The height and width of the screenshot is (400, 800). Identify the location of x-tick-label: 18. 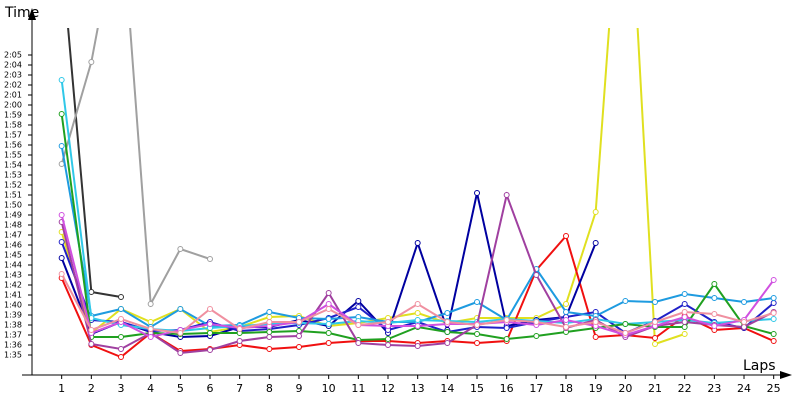
(566, 388).